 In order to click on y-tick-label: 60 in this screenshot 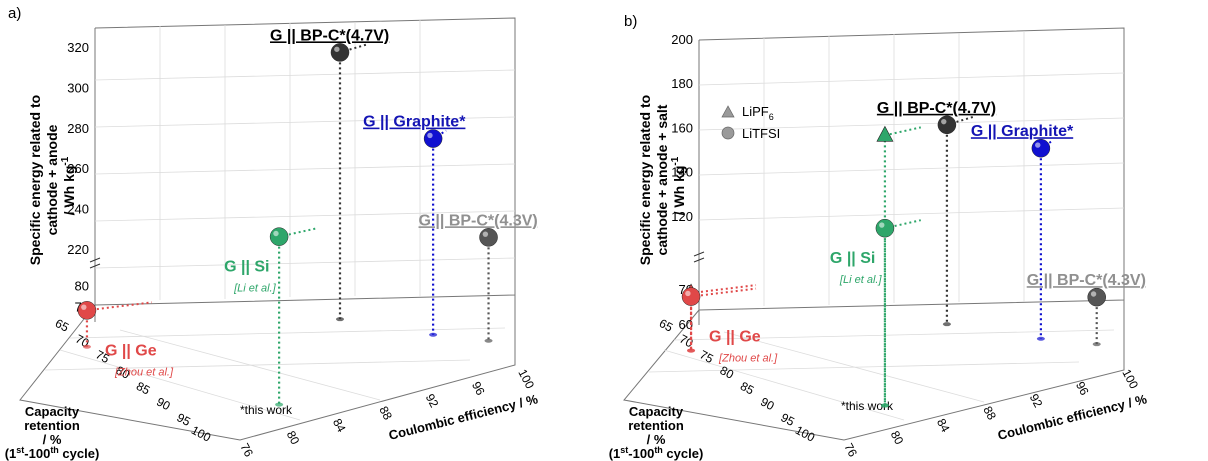, I will do `click(686, 324)`.